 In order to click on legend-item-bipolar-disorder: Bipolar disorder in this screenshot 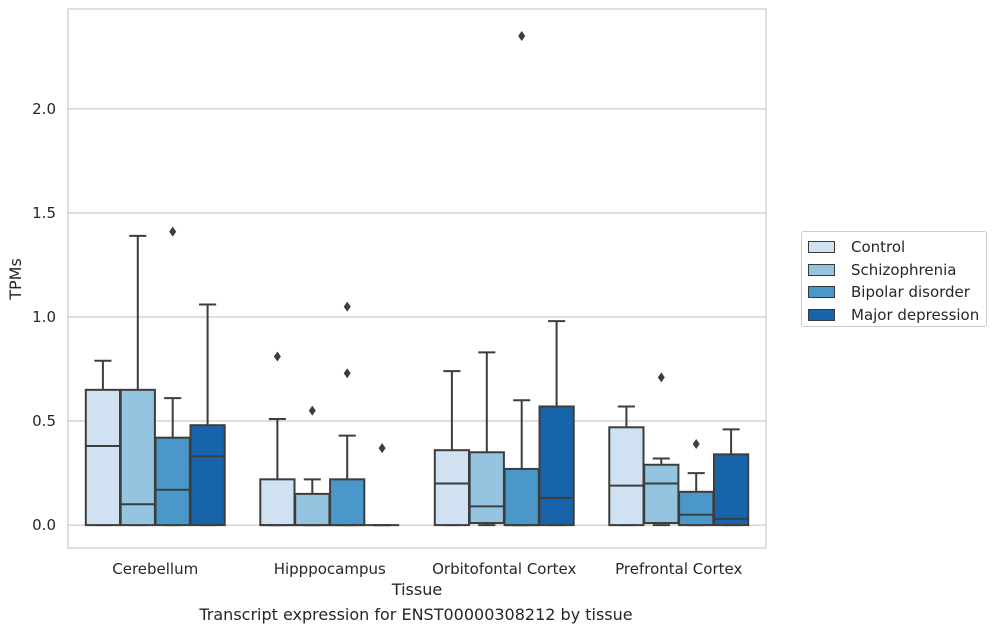, I will do `click(897, 292)`.